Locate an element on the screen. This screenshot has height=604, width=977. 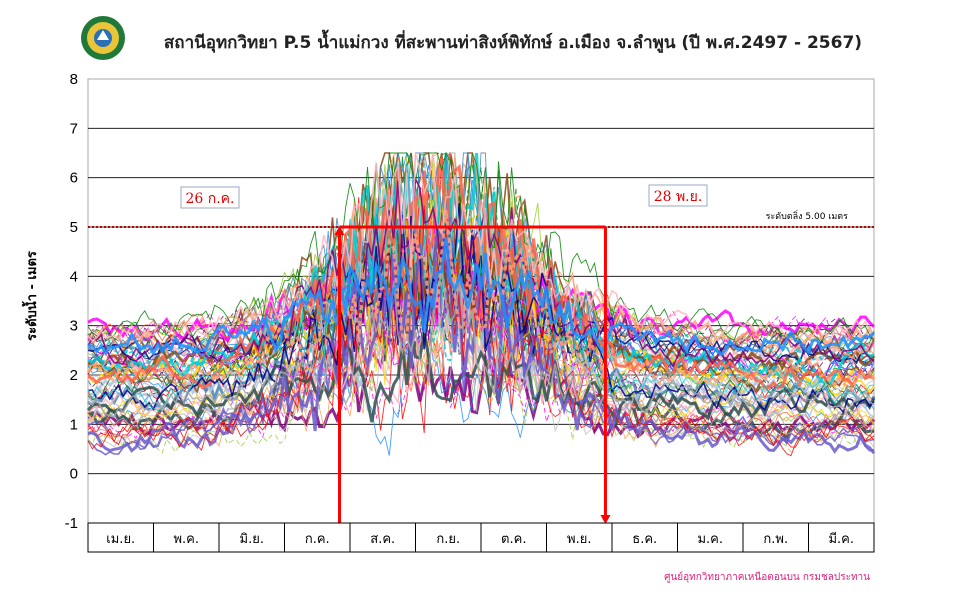
y-axis-label: ระดับน้ำ - เมตร is located at coordinates (30, 296).